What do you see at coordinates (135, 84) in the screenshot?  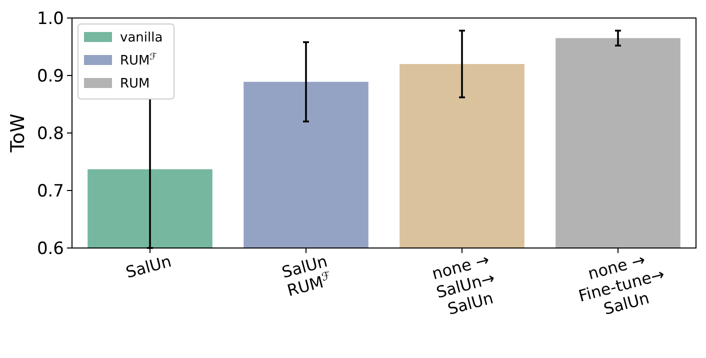 I see `legend-label: RUM` at bounding box center [135, 84].